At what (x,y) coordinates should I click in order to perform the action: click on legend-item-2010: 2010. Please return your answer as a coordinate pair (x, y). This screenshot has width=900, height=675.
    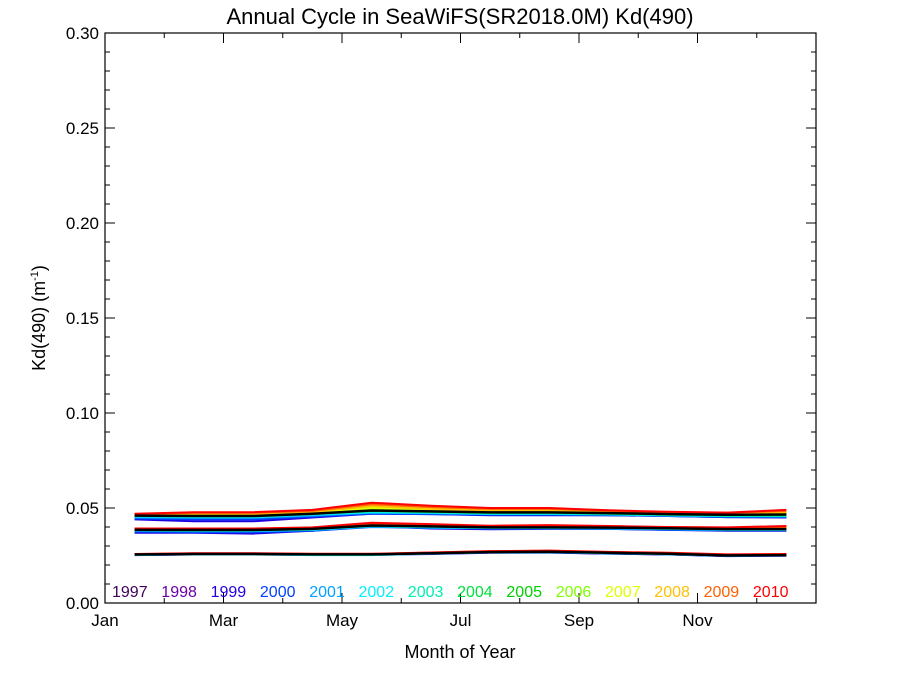
    Looking at the image, I should click on (771, 592).